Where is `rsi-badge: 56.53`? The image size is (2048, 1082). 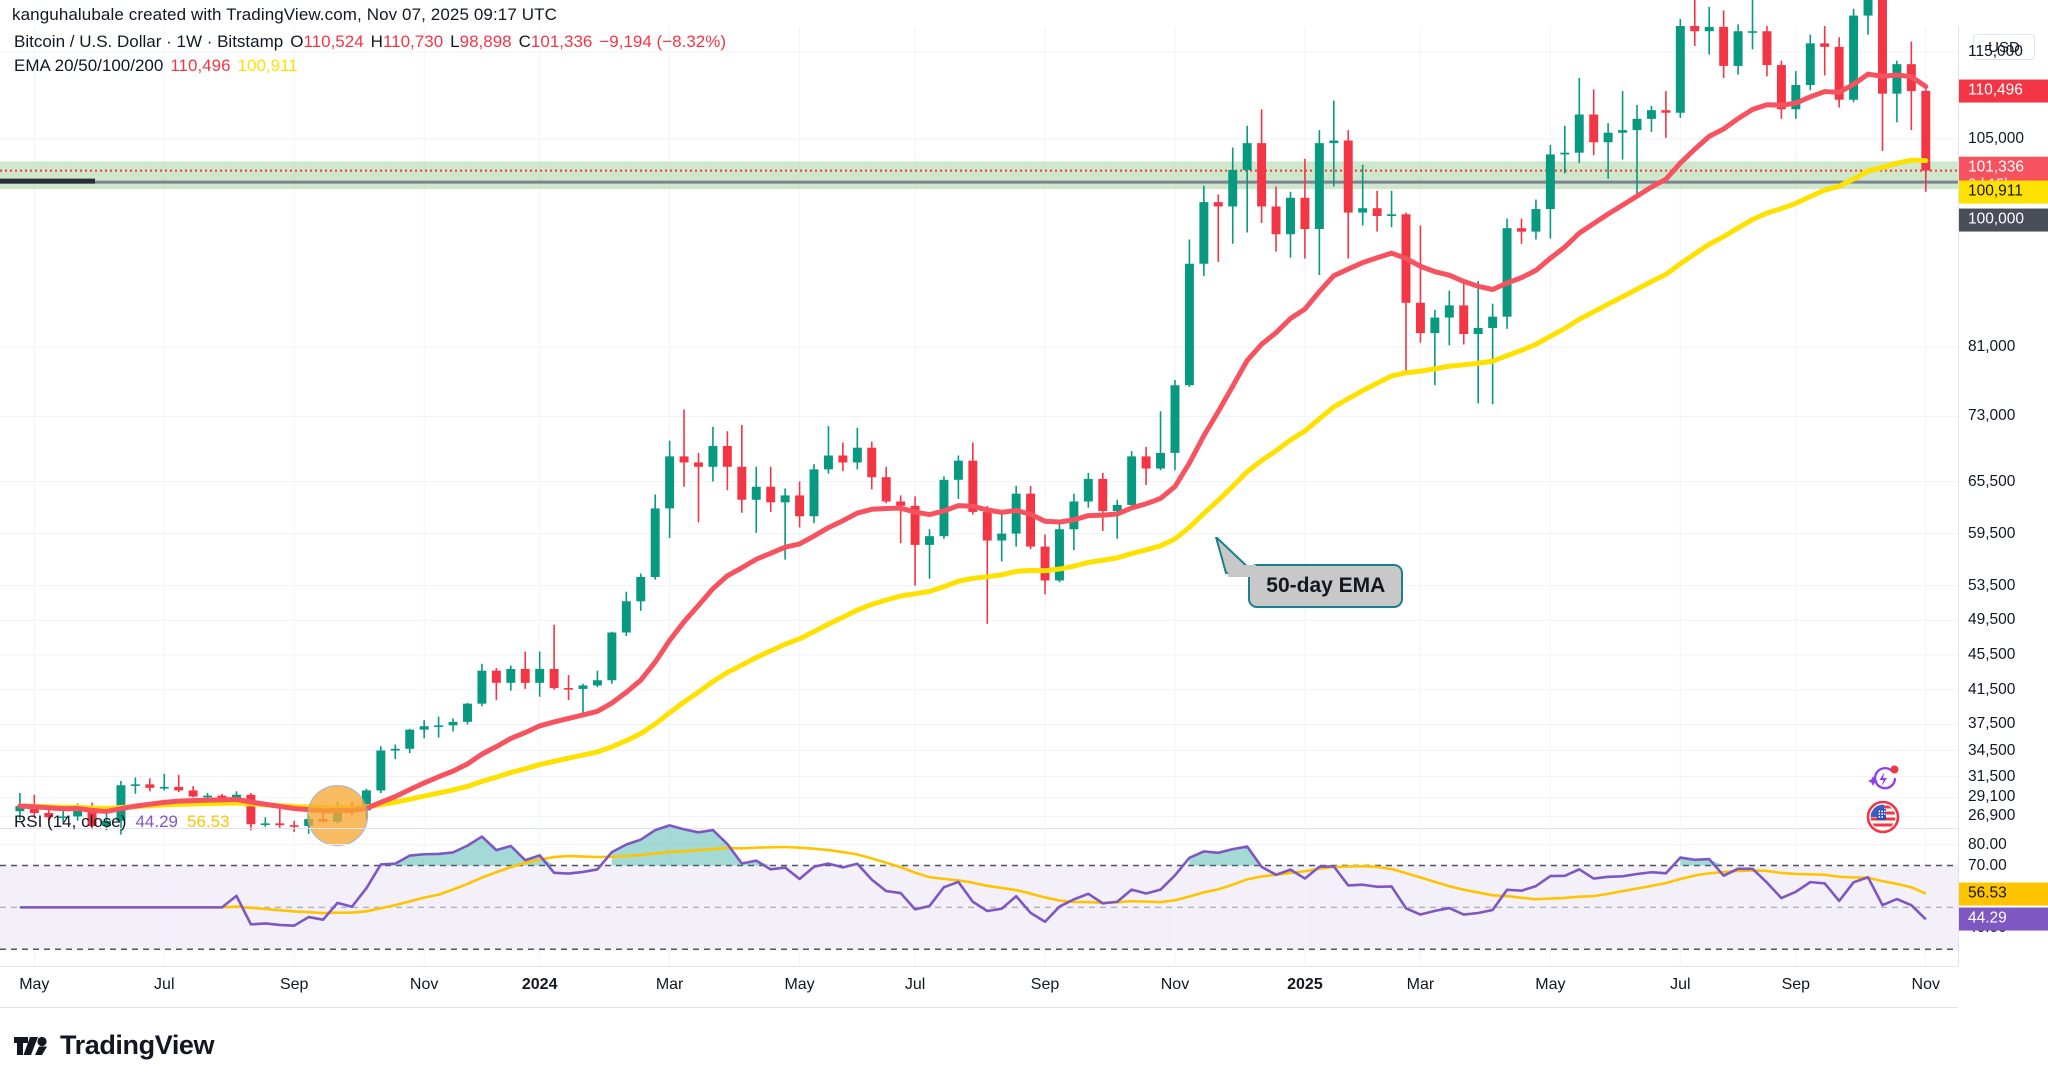
rsi-badge: 56.53 is located at coordinates (2003, 894).